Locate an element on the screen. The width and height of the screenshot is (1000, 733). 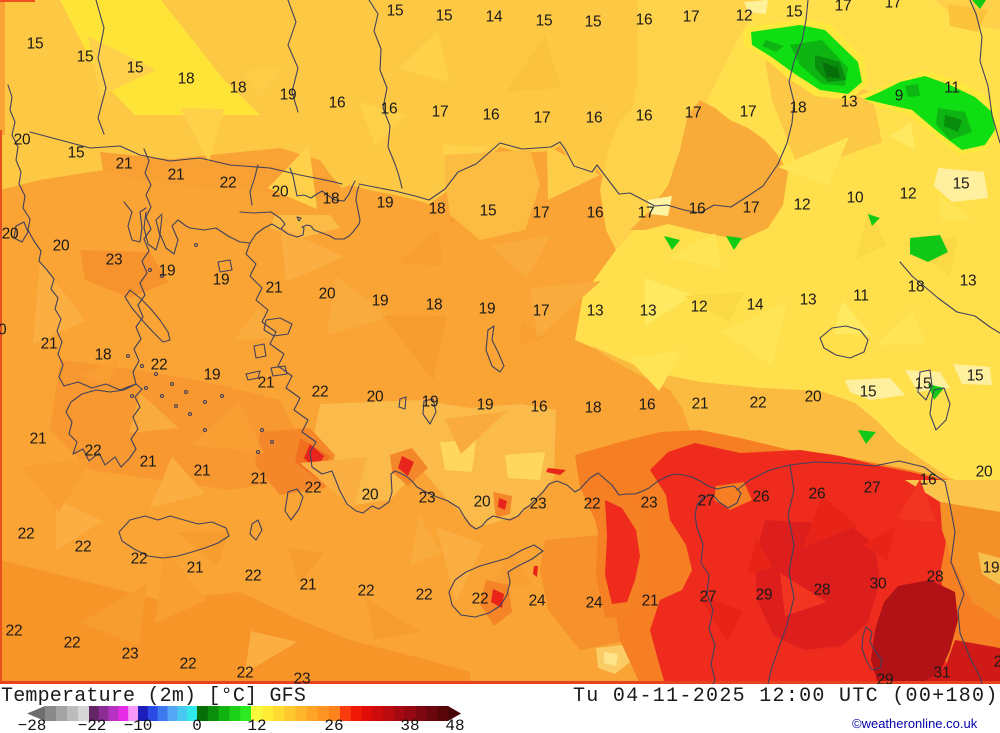
svg-text: 48 is located at coordinates (454, 725).